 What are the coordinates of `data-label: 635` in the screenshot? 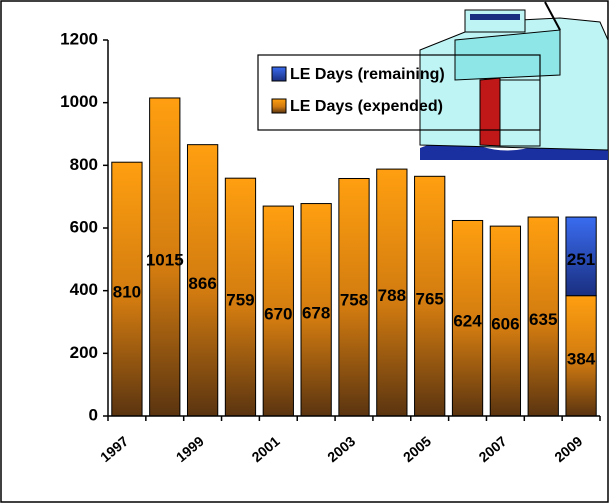 It's located at (543, 319).